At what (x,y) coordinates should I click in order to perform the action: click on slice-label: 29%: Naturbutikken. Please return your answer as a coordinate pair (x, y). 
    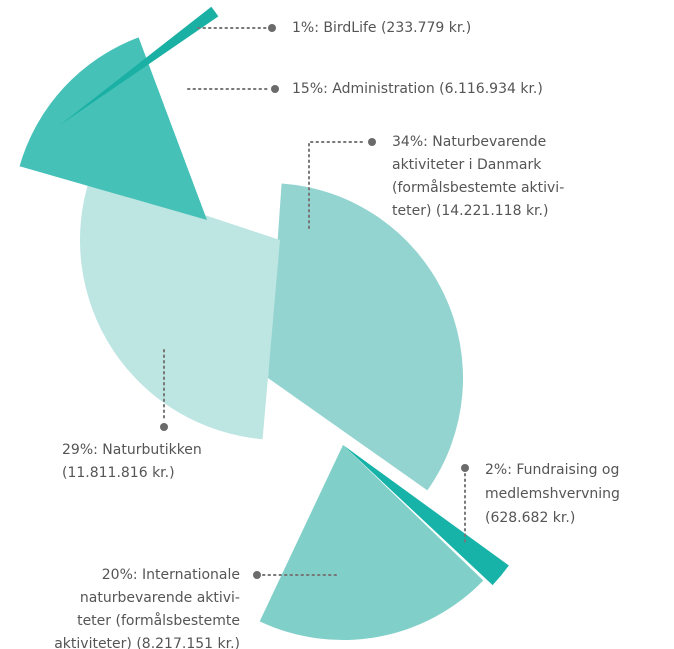
    Looking at the image, I should click on (132, 450).